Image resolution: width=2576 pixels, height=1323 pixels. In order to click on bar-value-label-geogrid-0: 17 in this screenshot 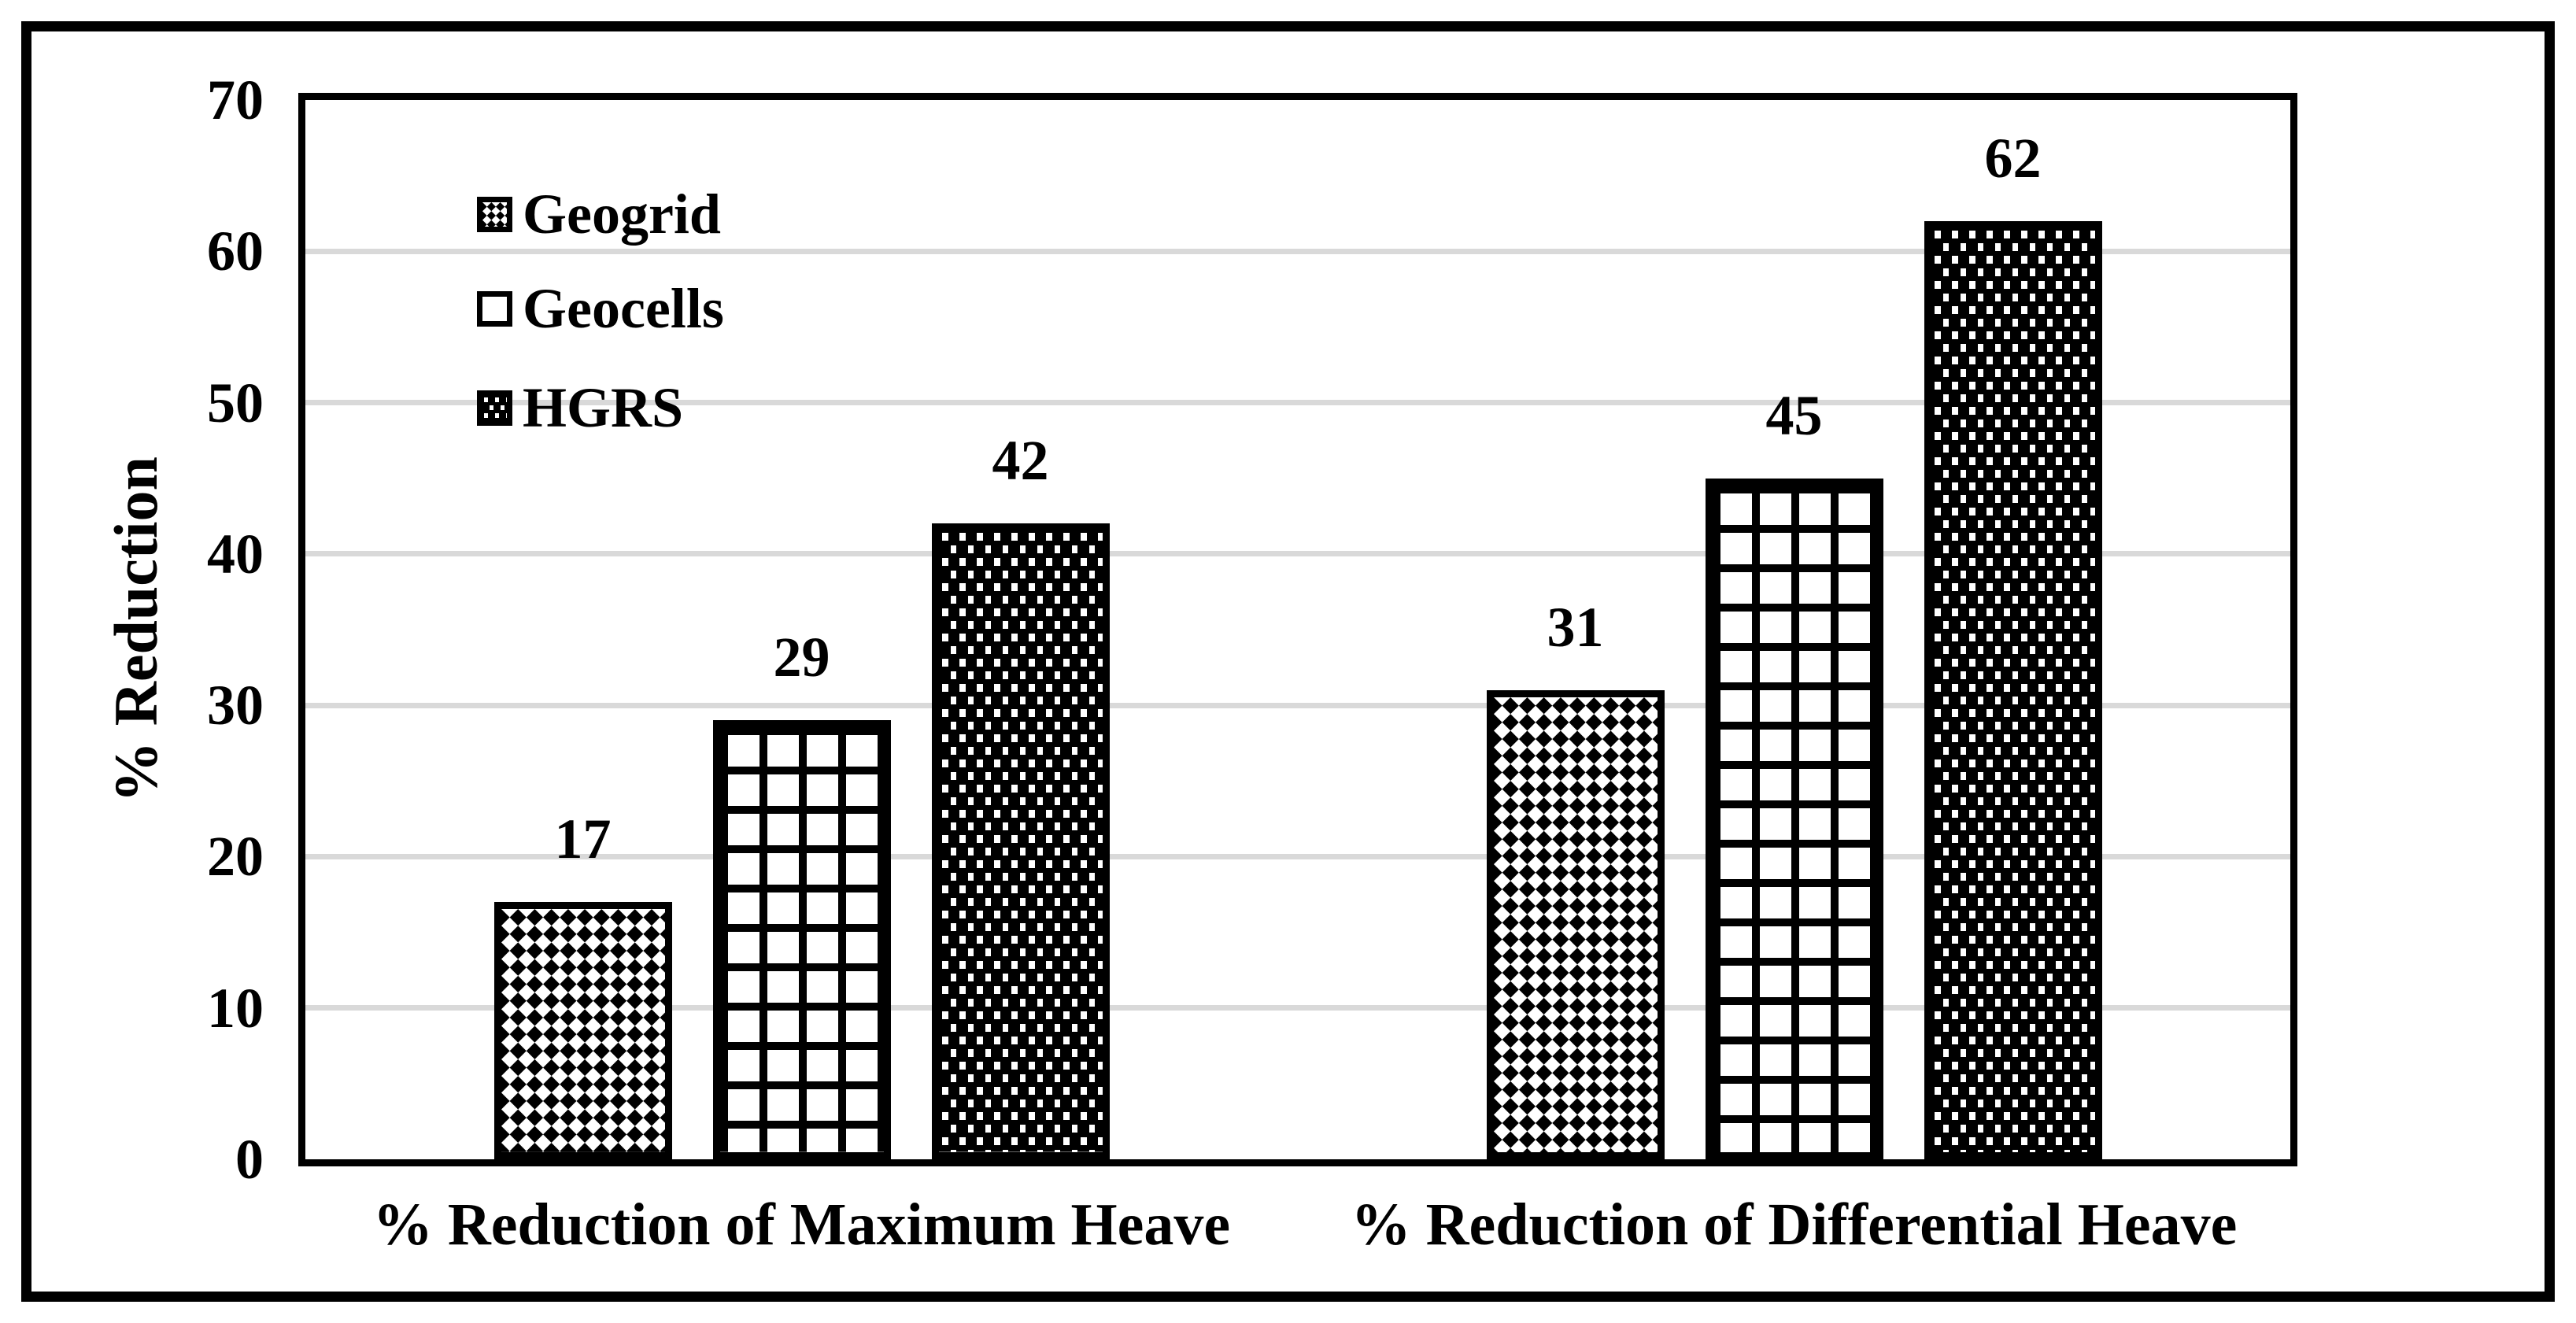, I will do `click(583, 839)`.